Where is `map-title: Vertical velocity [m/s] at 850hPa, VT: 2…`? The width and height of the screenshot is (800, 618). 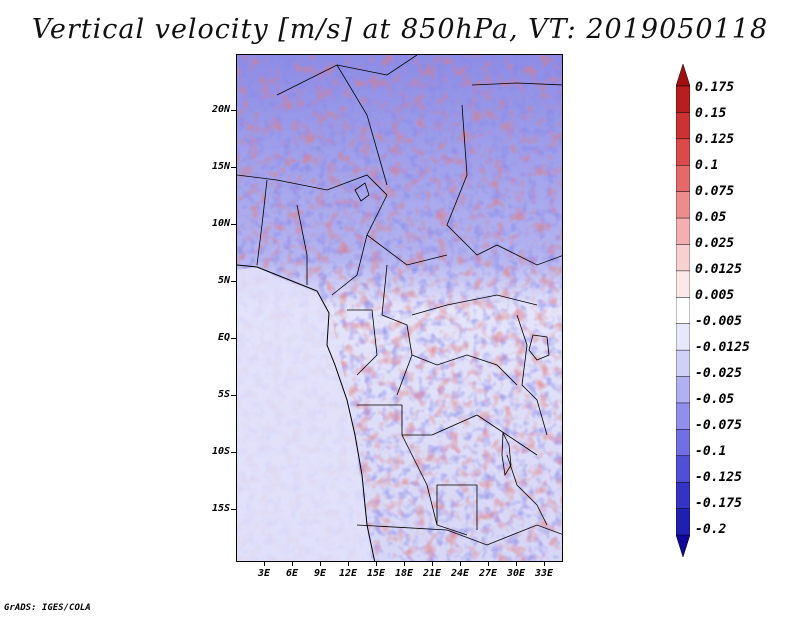 map-title: Vertical velocity [m/s] at 850hPa, VT: 2… is located at coordinates (400, 29).